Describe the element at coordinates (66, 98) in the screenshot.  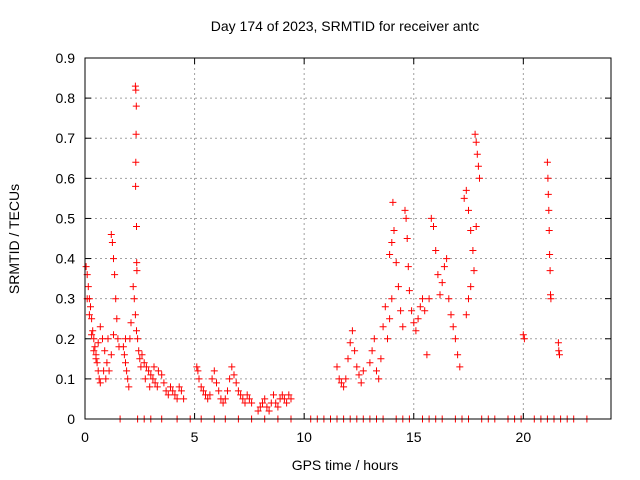
I see `y-tick-label: 0.8` at that location.